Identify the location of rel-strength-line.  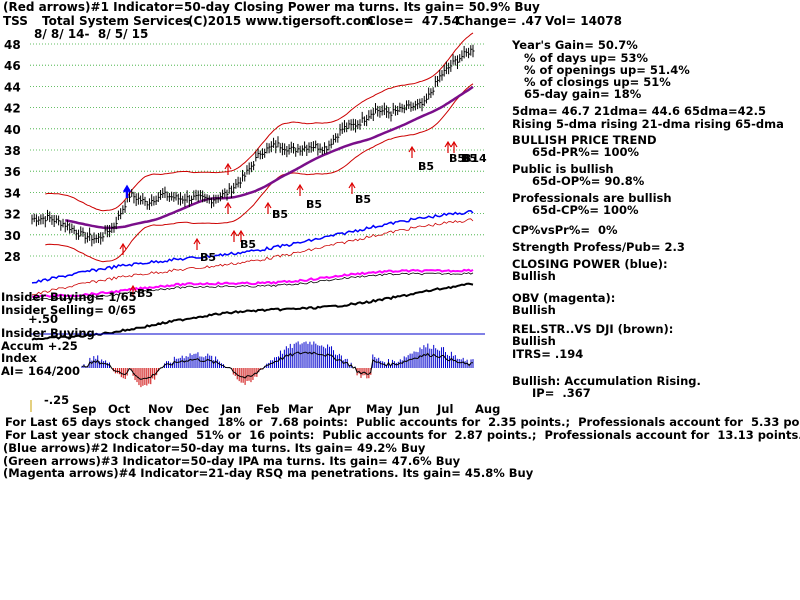
(252, 311).